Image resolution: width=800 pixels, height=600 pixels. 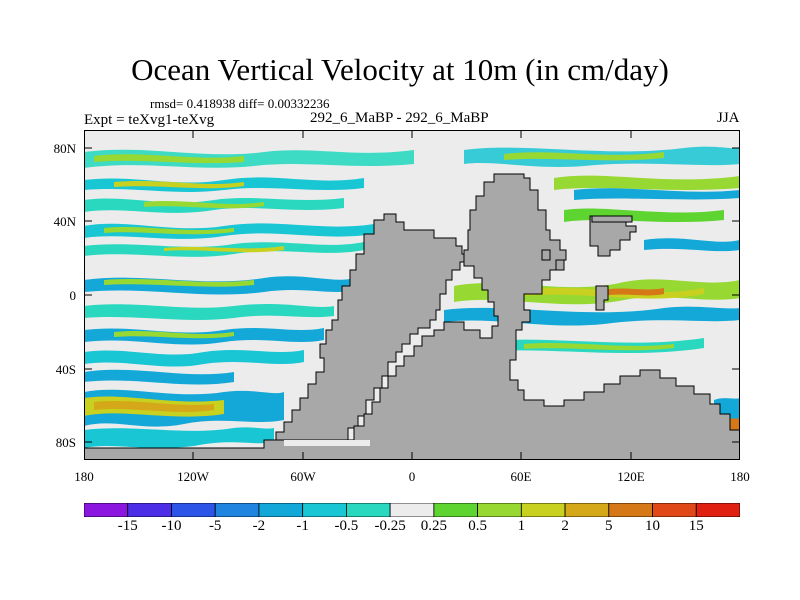 What do you see at coordinates (565, 526) in the screenshot?
I see `colorbar-label: 2` at bounding box center [565, 526].